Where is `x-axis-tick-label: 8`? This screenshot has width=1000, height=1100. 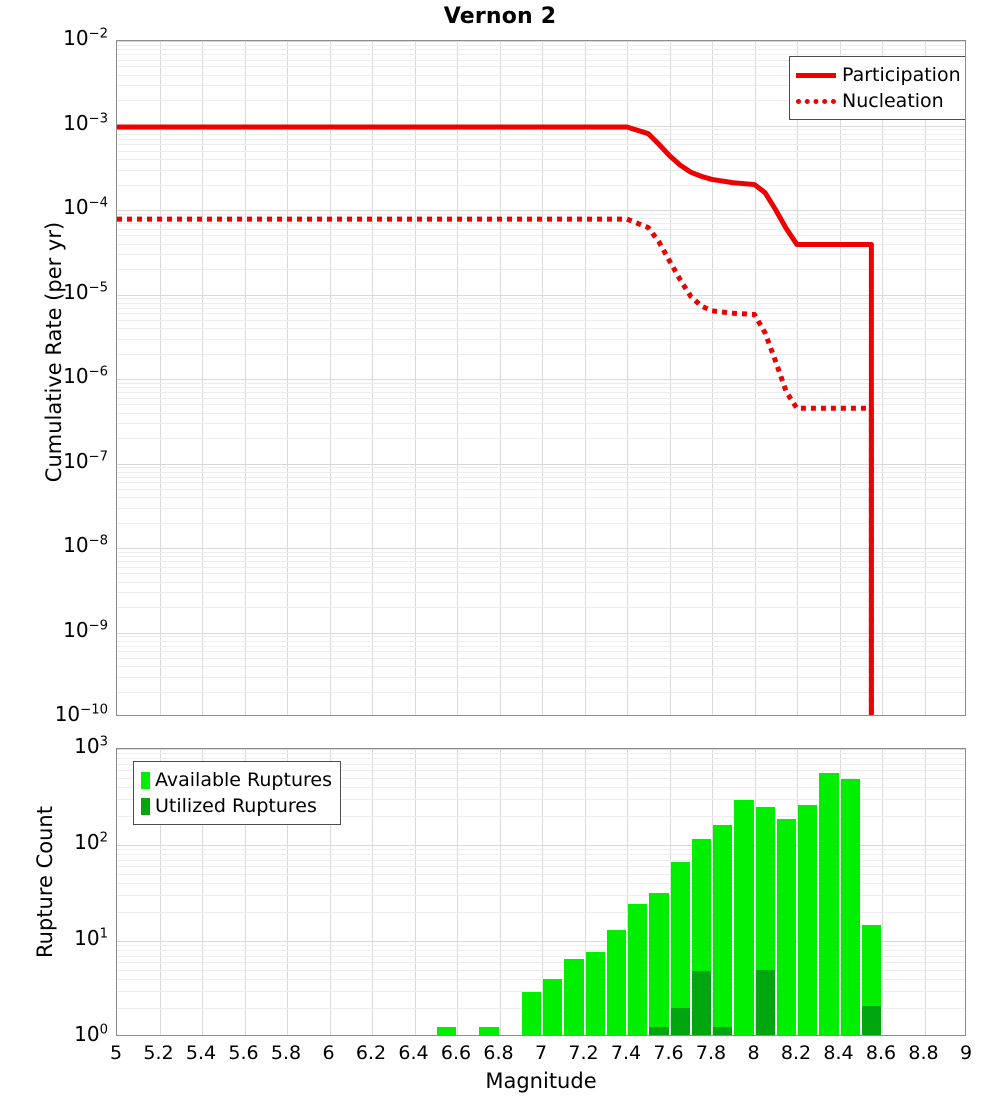 x-axis-tick-label: 8 is located at coordinates (753, 1053).